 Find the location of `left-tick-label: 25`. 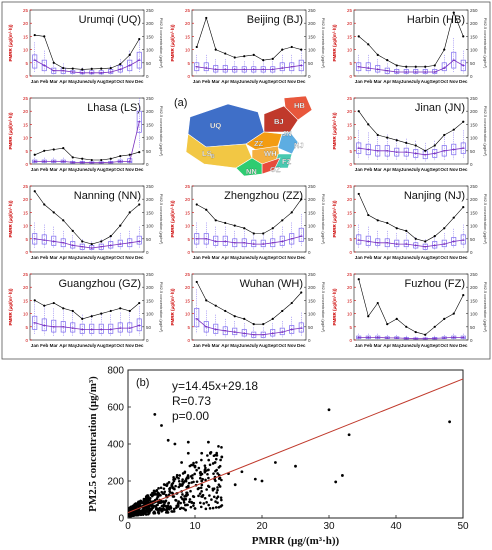

left-tick-label: 25 is located at coordinates (26, 98).